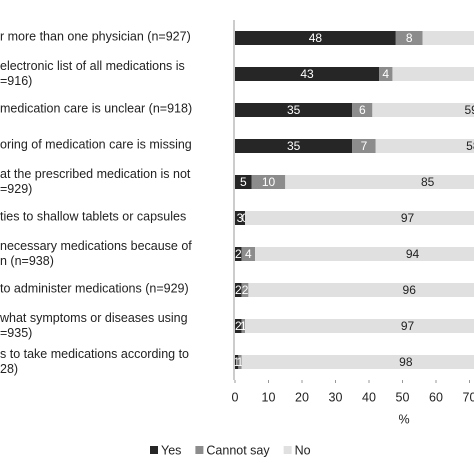  I want to click on value-label: 6, so click(362, 110).